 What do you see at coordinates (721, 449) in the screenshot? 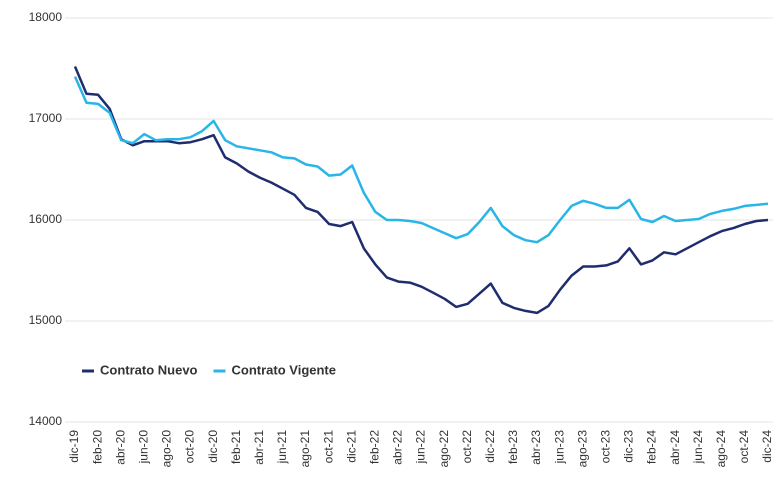
I see `x-tick-label: ago-24` at bounding box center [721, 449].